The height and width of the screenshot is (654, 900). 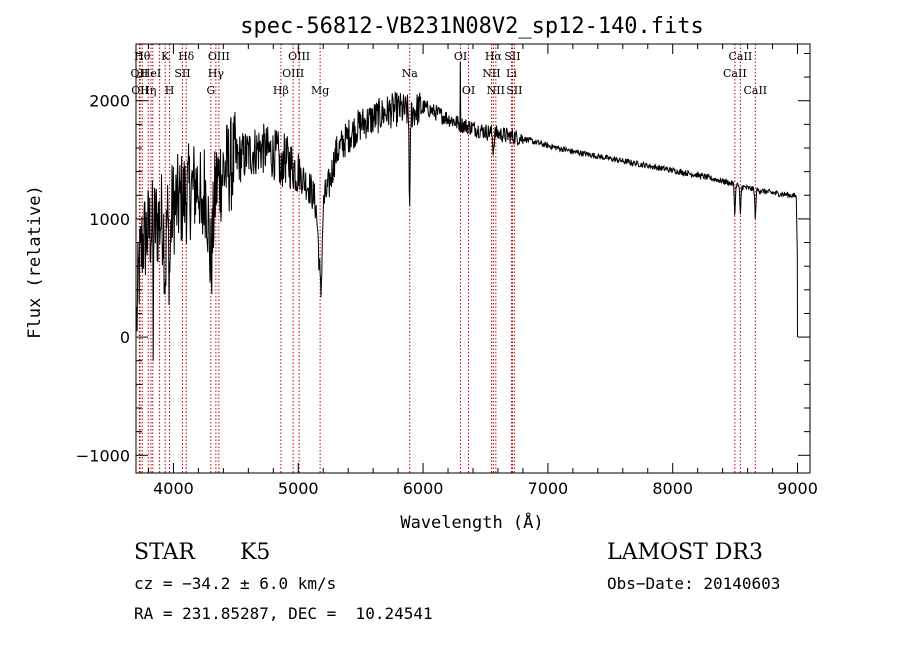 What do you see at coordinates (142, 56) in the screenshot?
I see `line-marker-label-2: Hθ` at bounding box center [142, 56].